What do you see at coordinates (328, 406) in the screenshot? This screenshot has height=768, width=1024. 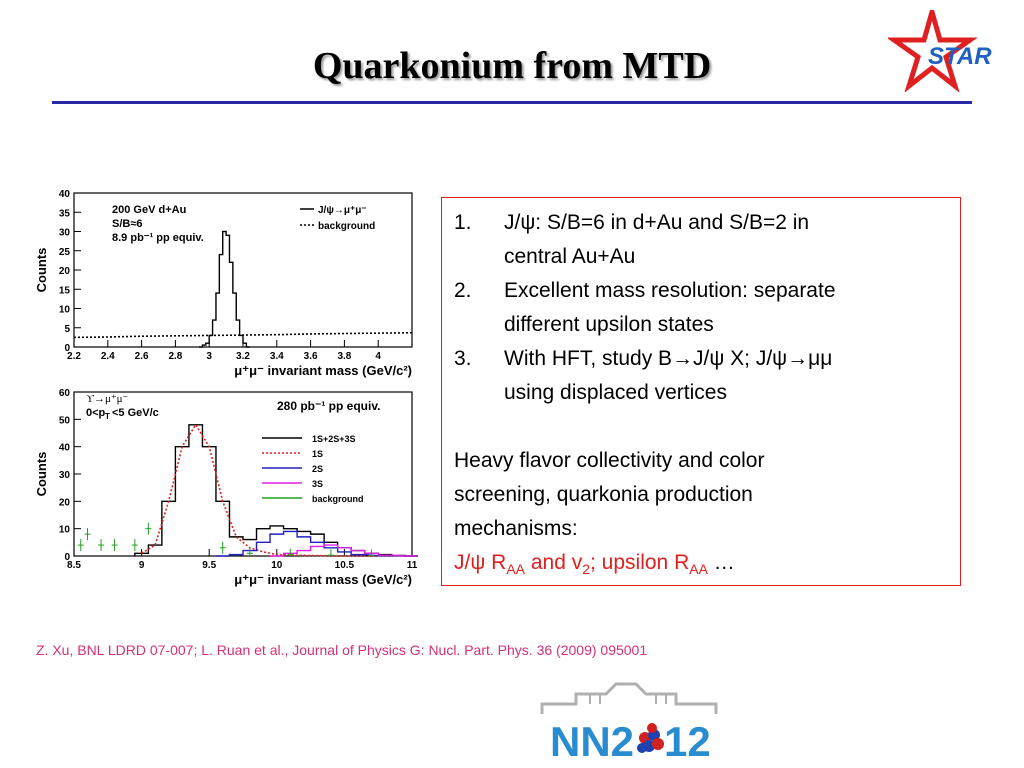 I see `annotation: 280 pb⁻¹ pp equiv.` at bounding box center [328, 406].